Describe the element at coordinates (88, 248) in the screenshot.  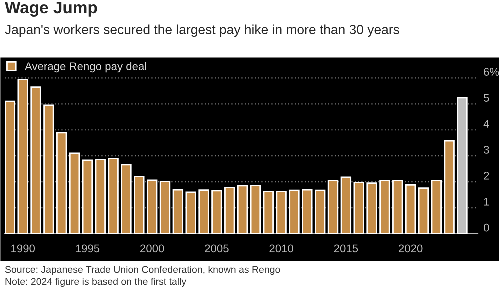
I see `x-tick-label: 1995` at that location.